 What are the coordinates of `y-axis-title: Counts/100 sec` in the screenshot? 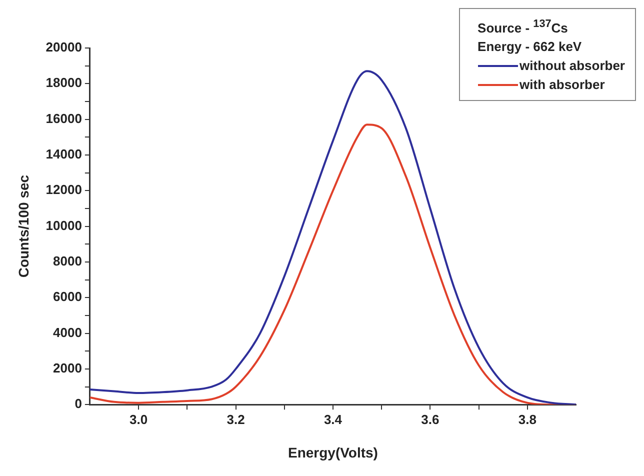 It's located at (23, 226).